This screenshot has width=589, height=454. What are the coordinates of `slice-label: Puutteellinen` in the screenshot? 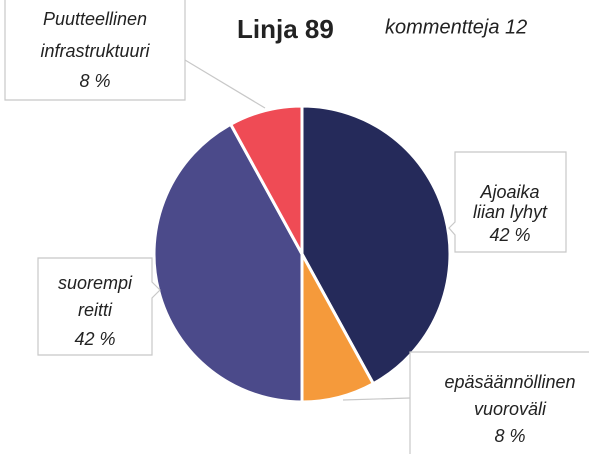 It's located at (95, 19).